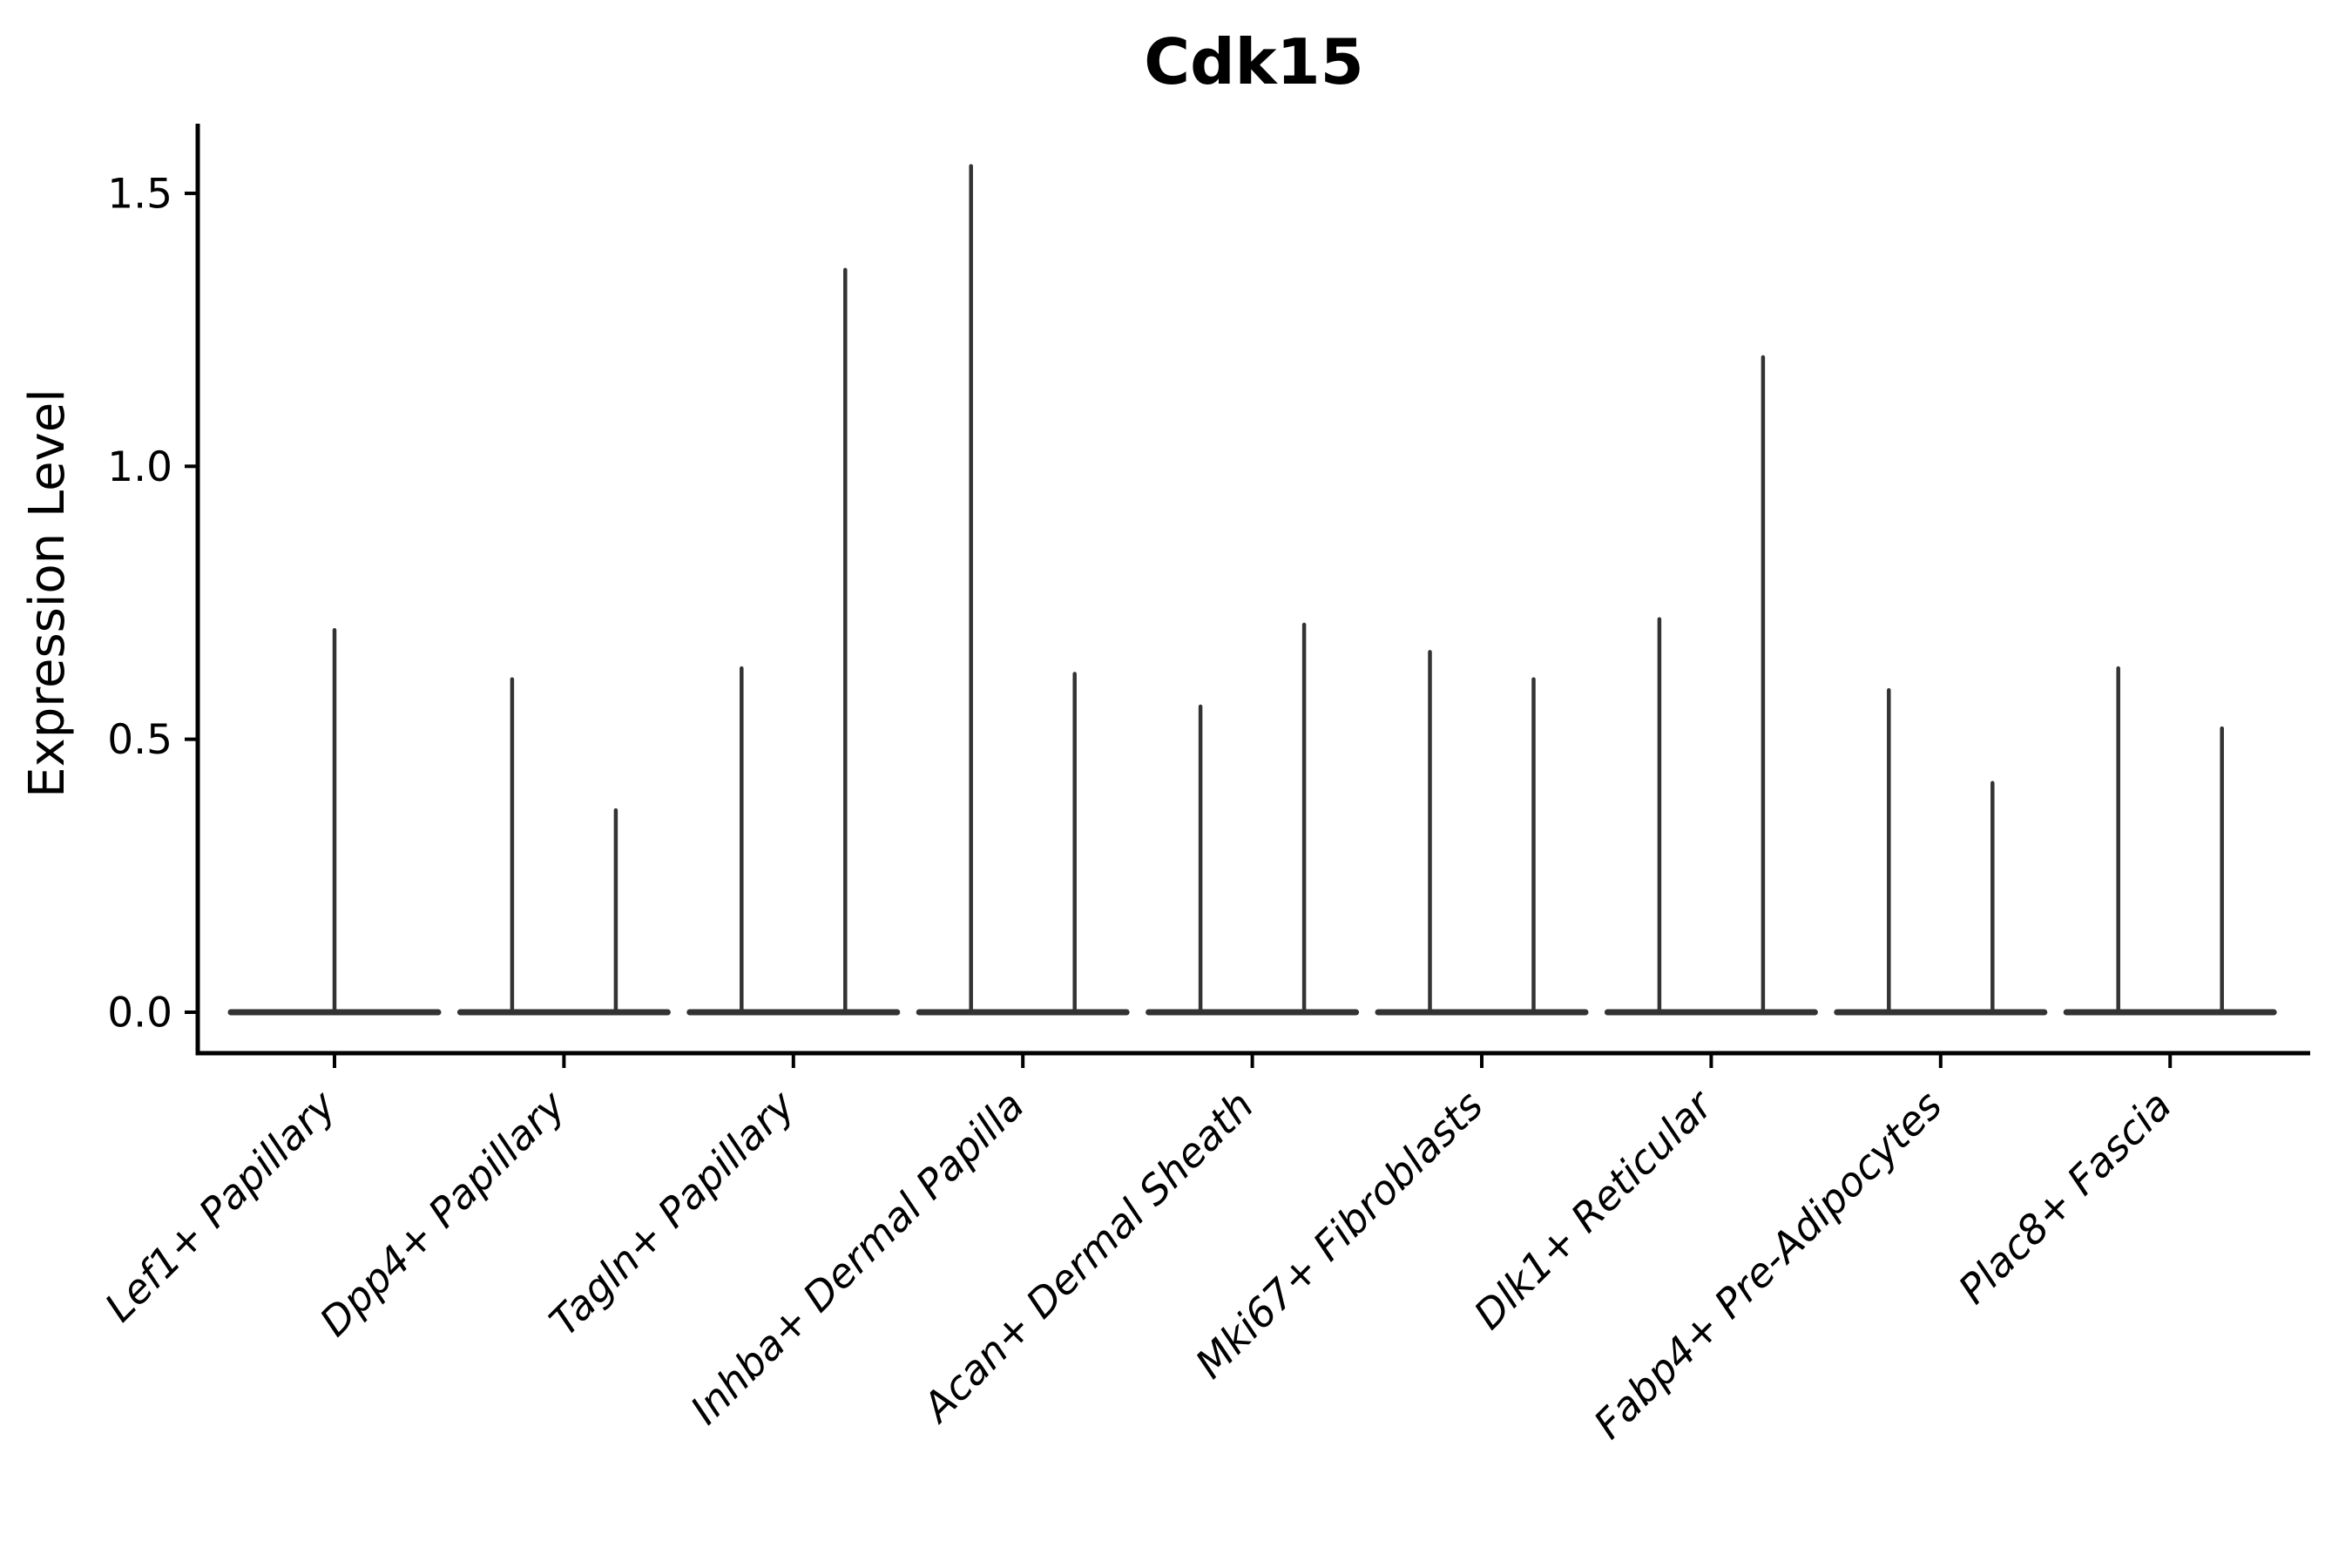 Image resolution: width=2352 pixels, height=1568 pixels. I want to click on y-tick-label: 1.5, so click(139, 194).